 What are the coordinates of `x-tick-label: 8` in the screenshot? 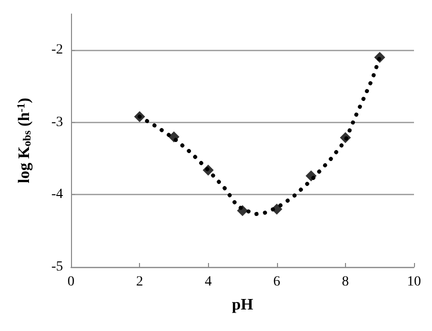 It's located at (345, 282).